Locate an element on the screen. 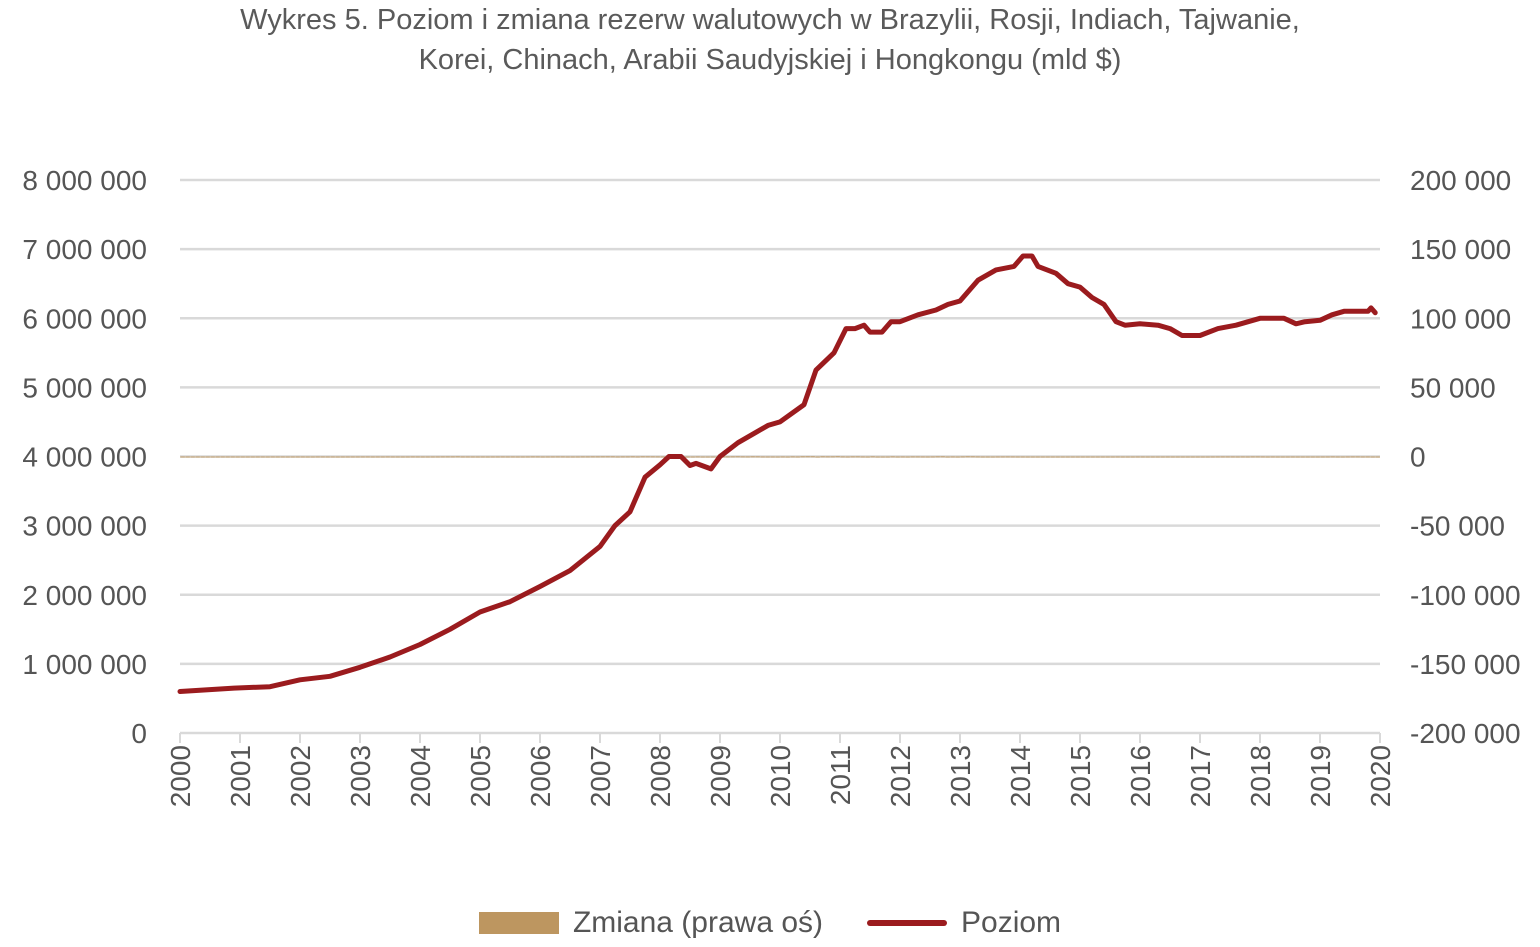  right-axis-tick-label: -200 000 is located at coordinates (1465, 733).